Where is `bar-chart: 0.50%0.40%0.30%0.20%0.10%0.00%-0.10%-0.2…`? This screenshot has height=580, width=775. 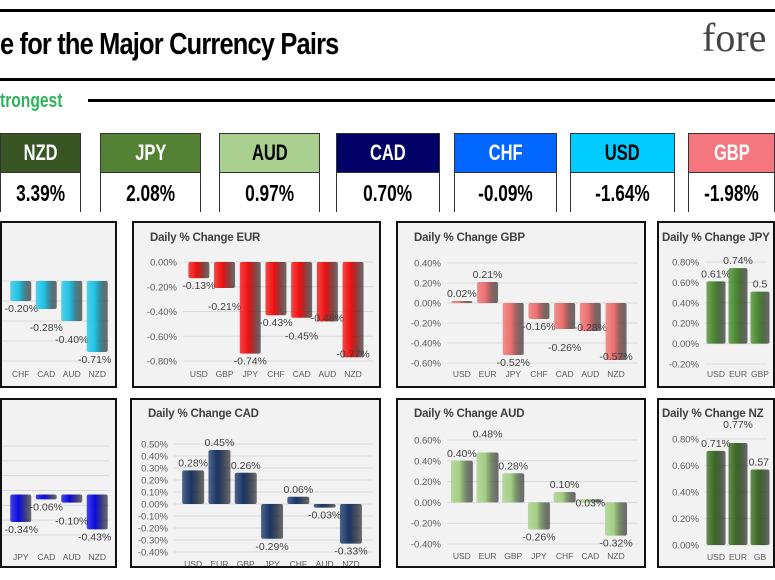
bar-chart: 0.50%0.40%0.30%0.20%0.10%0.00%-0.10%-0.2… is located at coordinates (255, 501).